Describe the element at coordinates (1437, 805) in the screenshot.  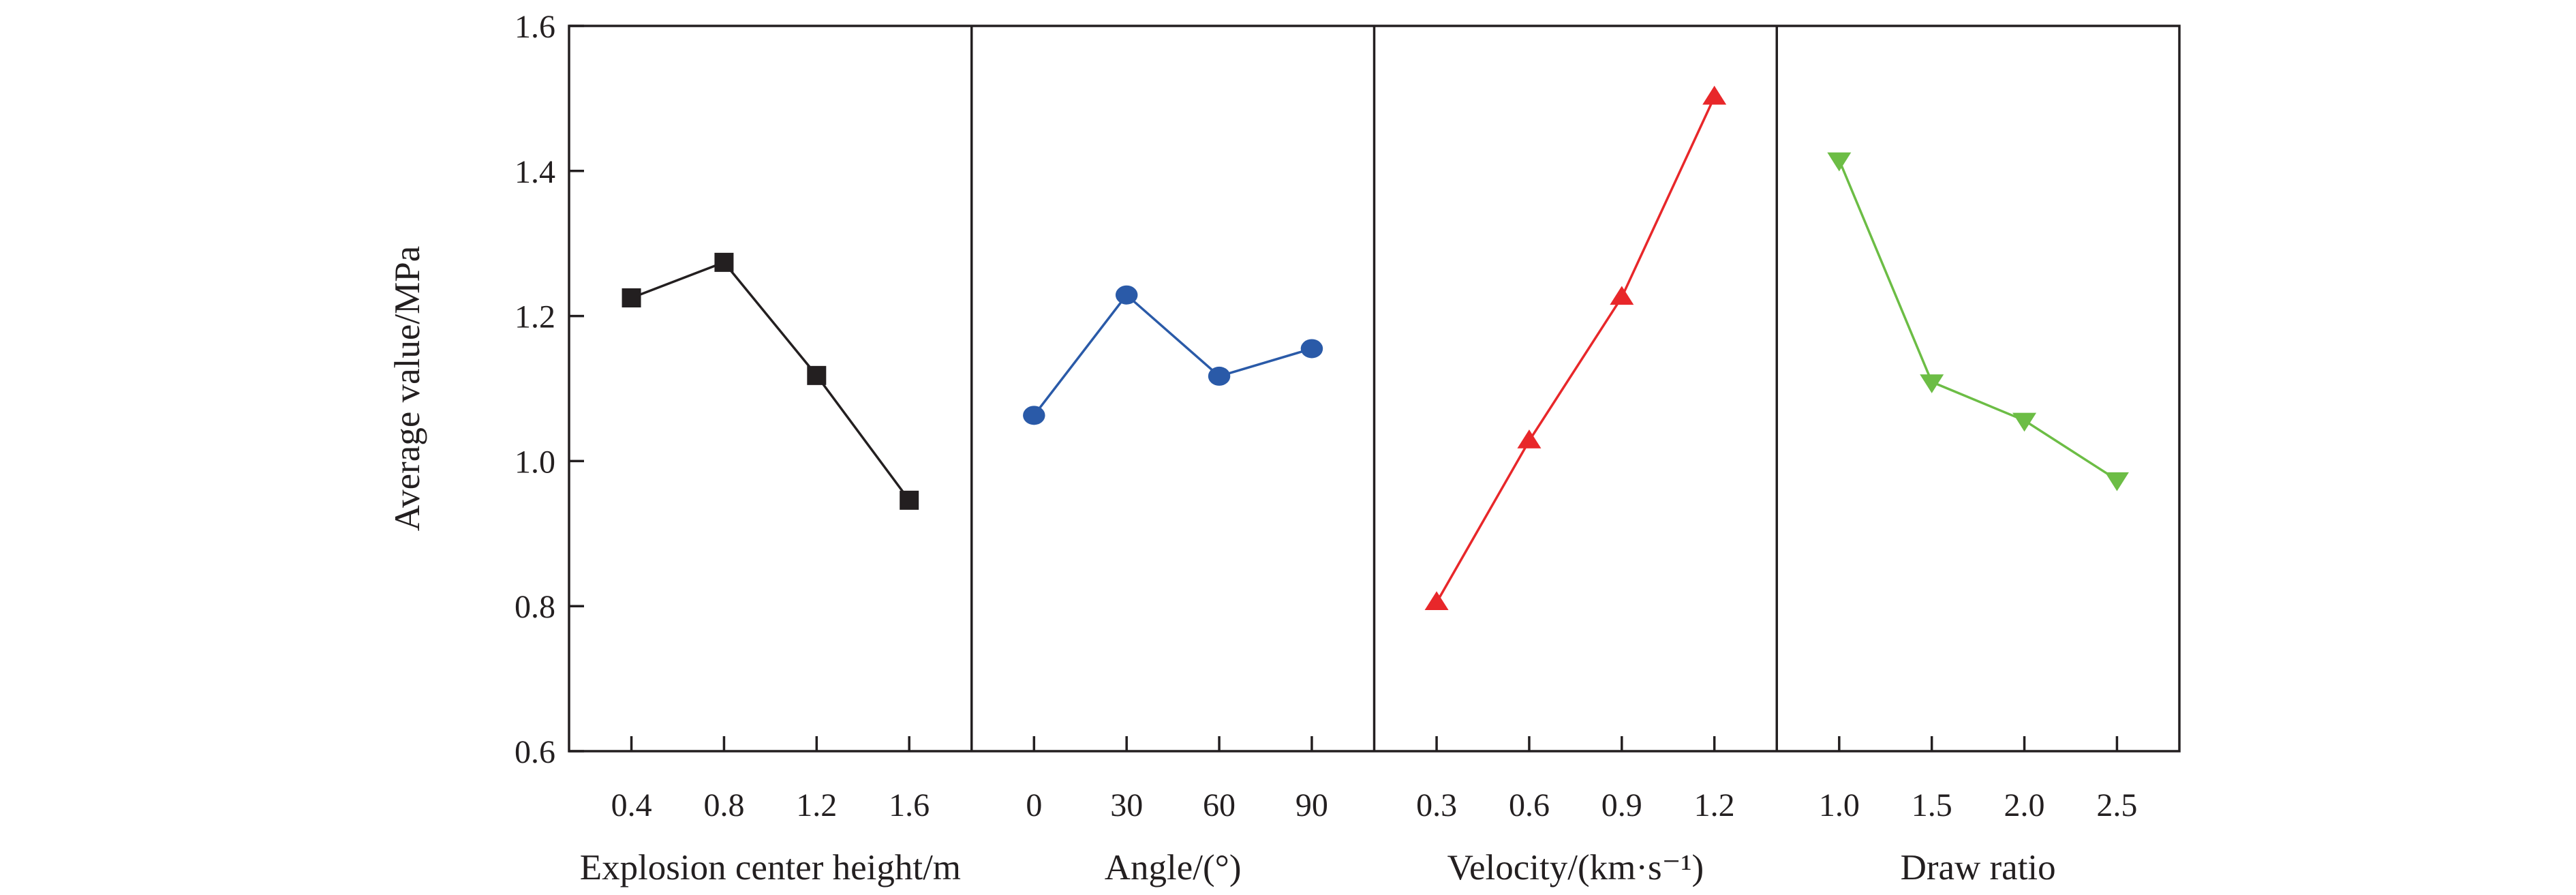
I see `x-tick-label: 0.3` at that location.